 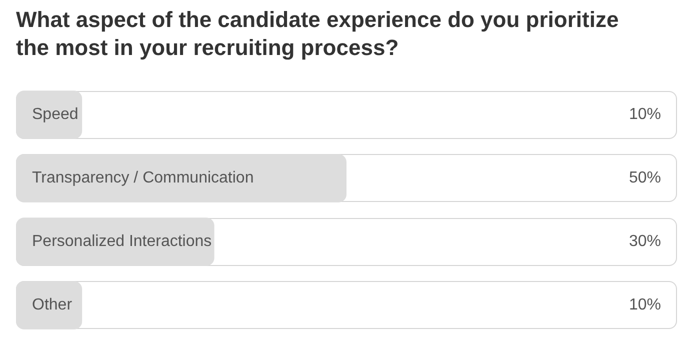 What do you see at coordinates (55, 115) in the screenshot?
I see `y-tick-label: Speed` at bounding box center [55, 115].